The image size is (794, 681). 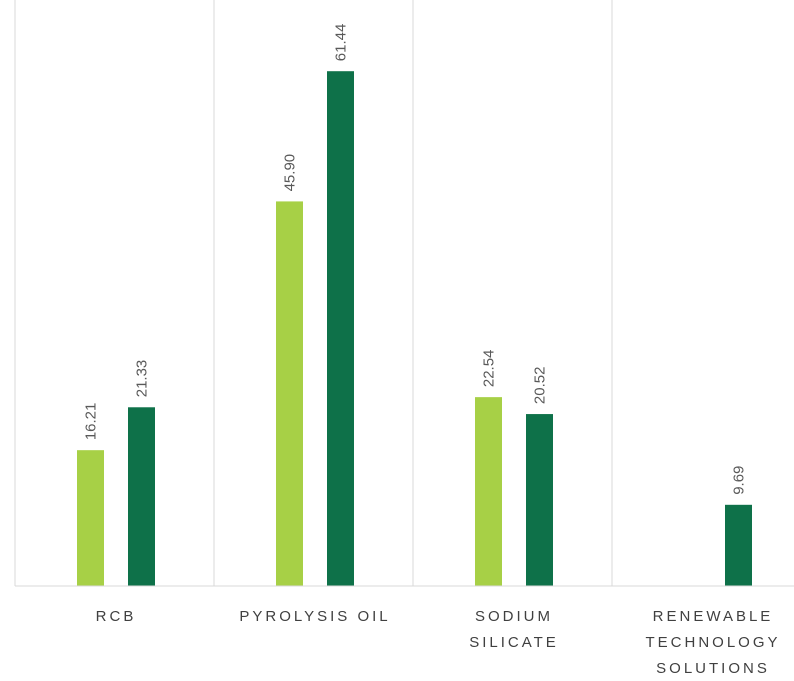 I want to click on category-label-line: PYROLYSIS OIL, so click(x=314, y=616).